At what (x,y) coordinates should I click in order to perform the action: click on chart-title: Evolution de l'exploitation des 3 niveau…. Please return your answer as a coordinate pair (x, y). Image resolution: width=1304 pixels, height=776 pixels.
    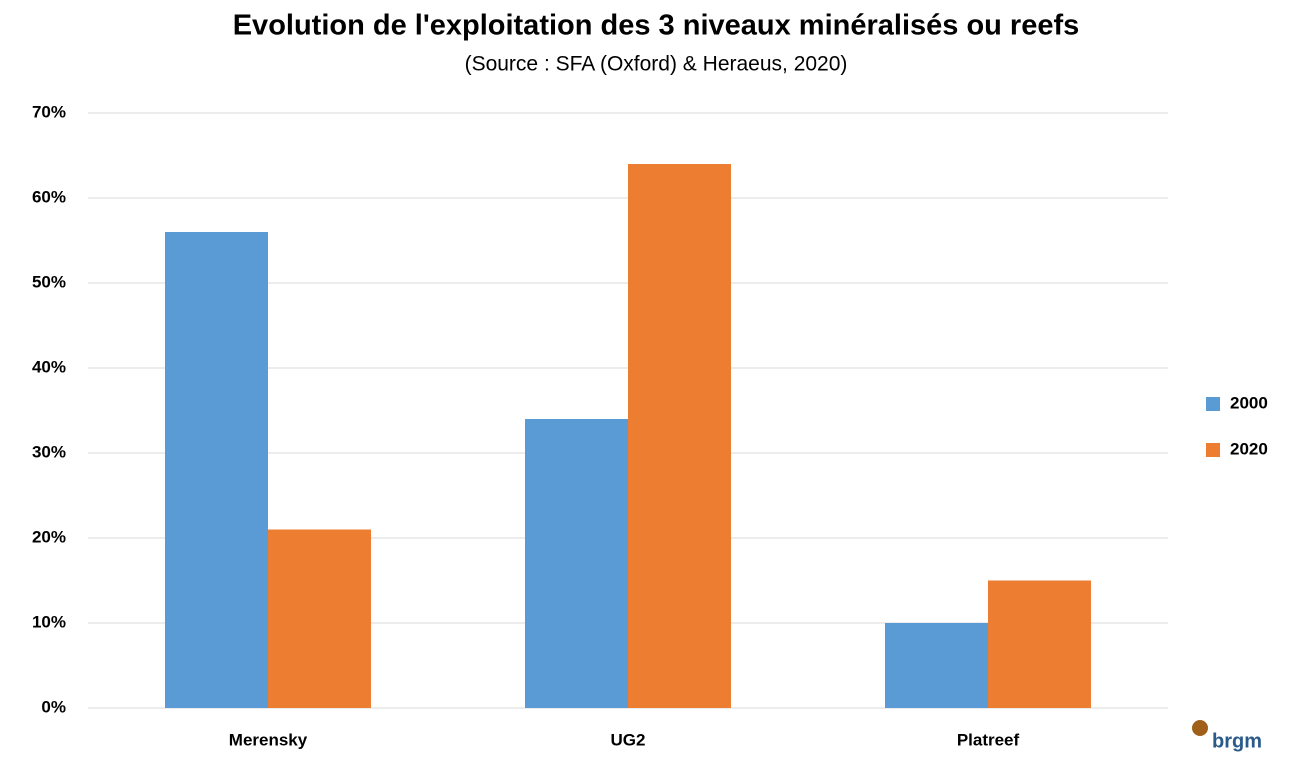
    Looking at the image, I should click on (656, 26).